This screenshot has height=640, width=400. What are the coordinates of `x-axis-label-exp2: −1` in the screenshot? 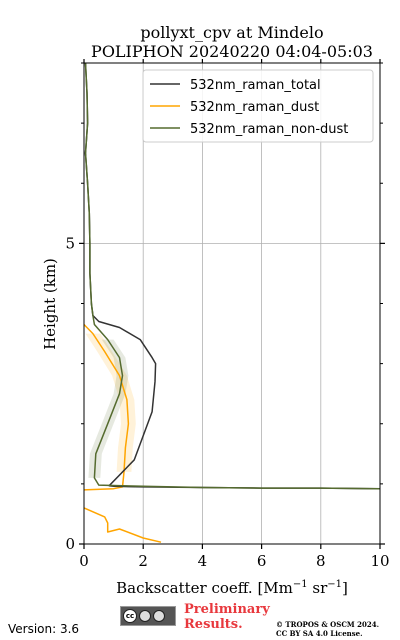 It's located at (334, 584).